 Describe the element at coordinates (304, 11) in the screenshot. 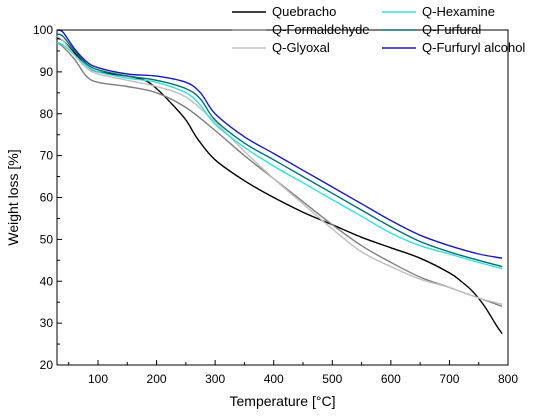

I see `legend-label: Quebracho` at that location.